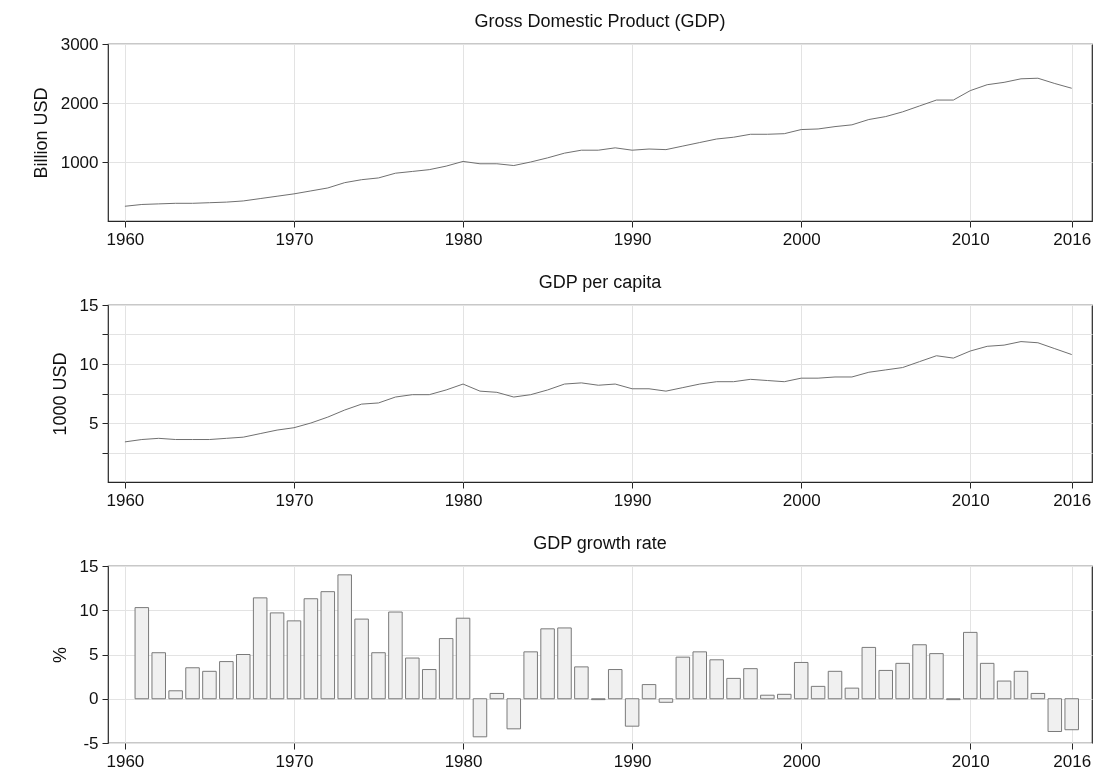  Describe the element at coordinates (79, 103) in the screenshot. I see `y-tick-label: 2000` at that location.